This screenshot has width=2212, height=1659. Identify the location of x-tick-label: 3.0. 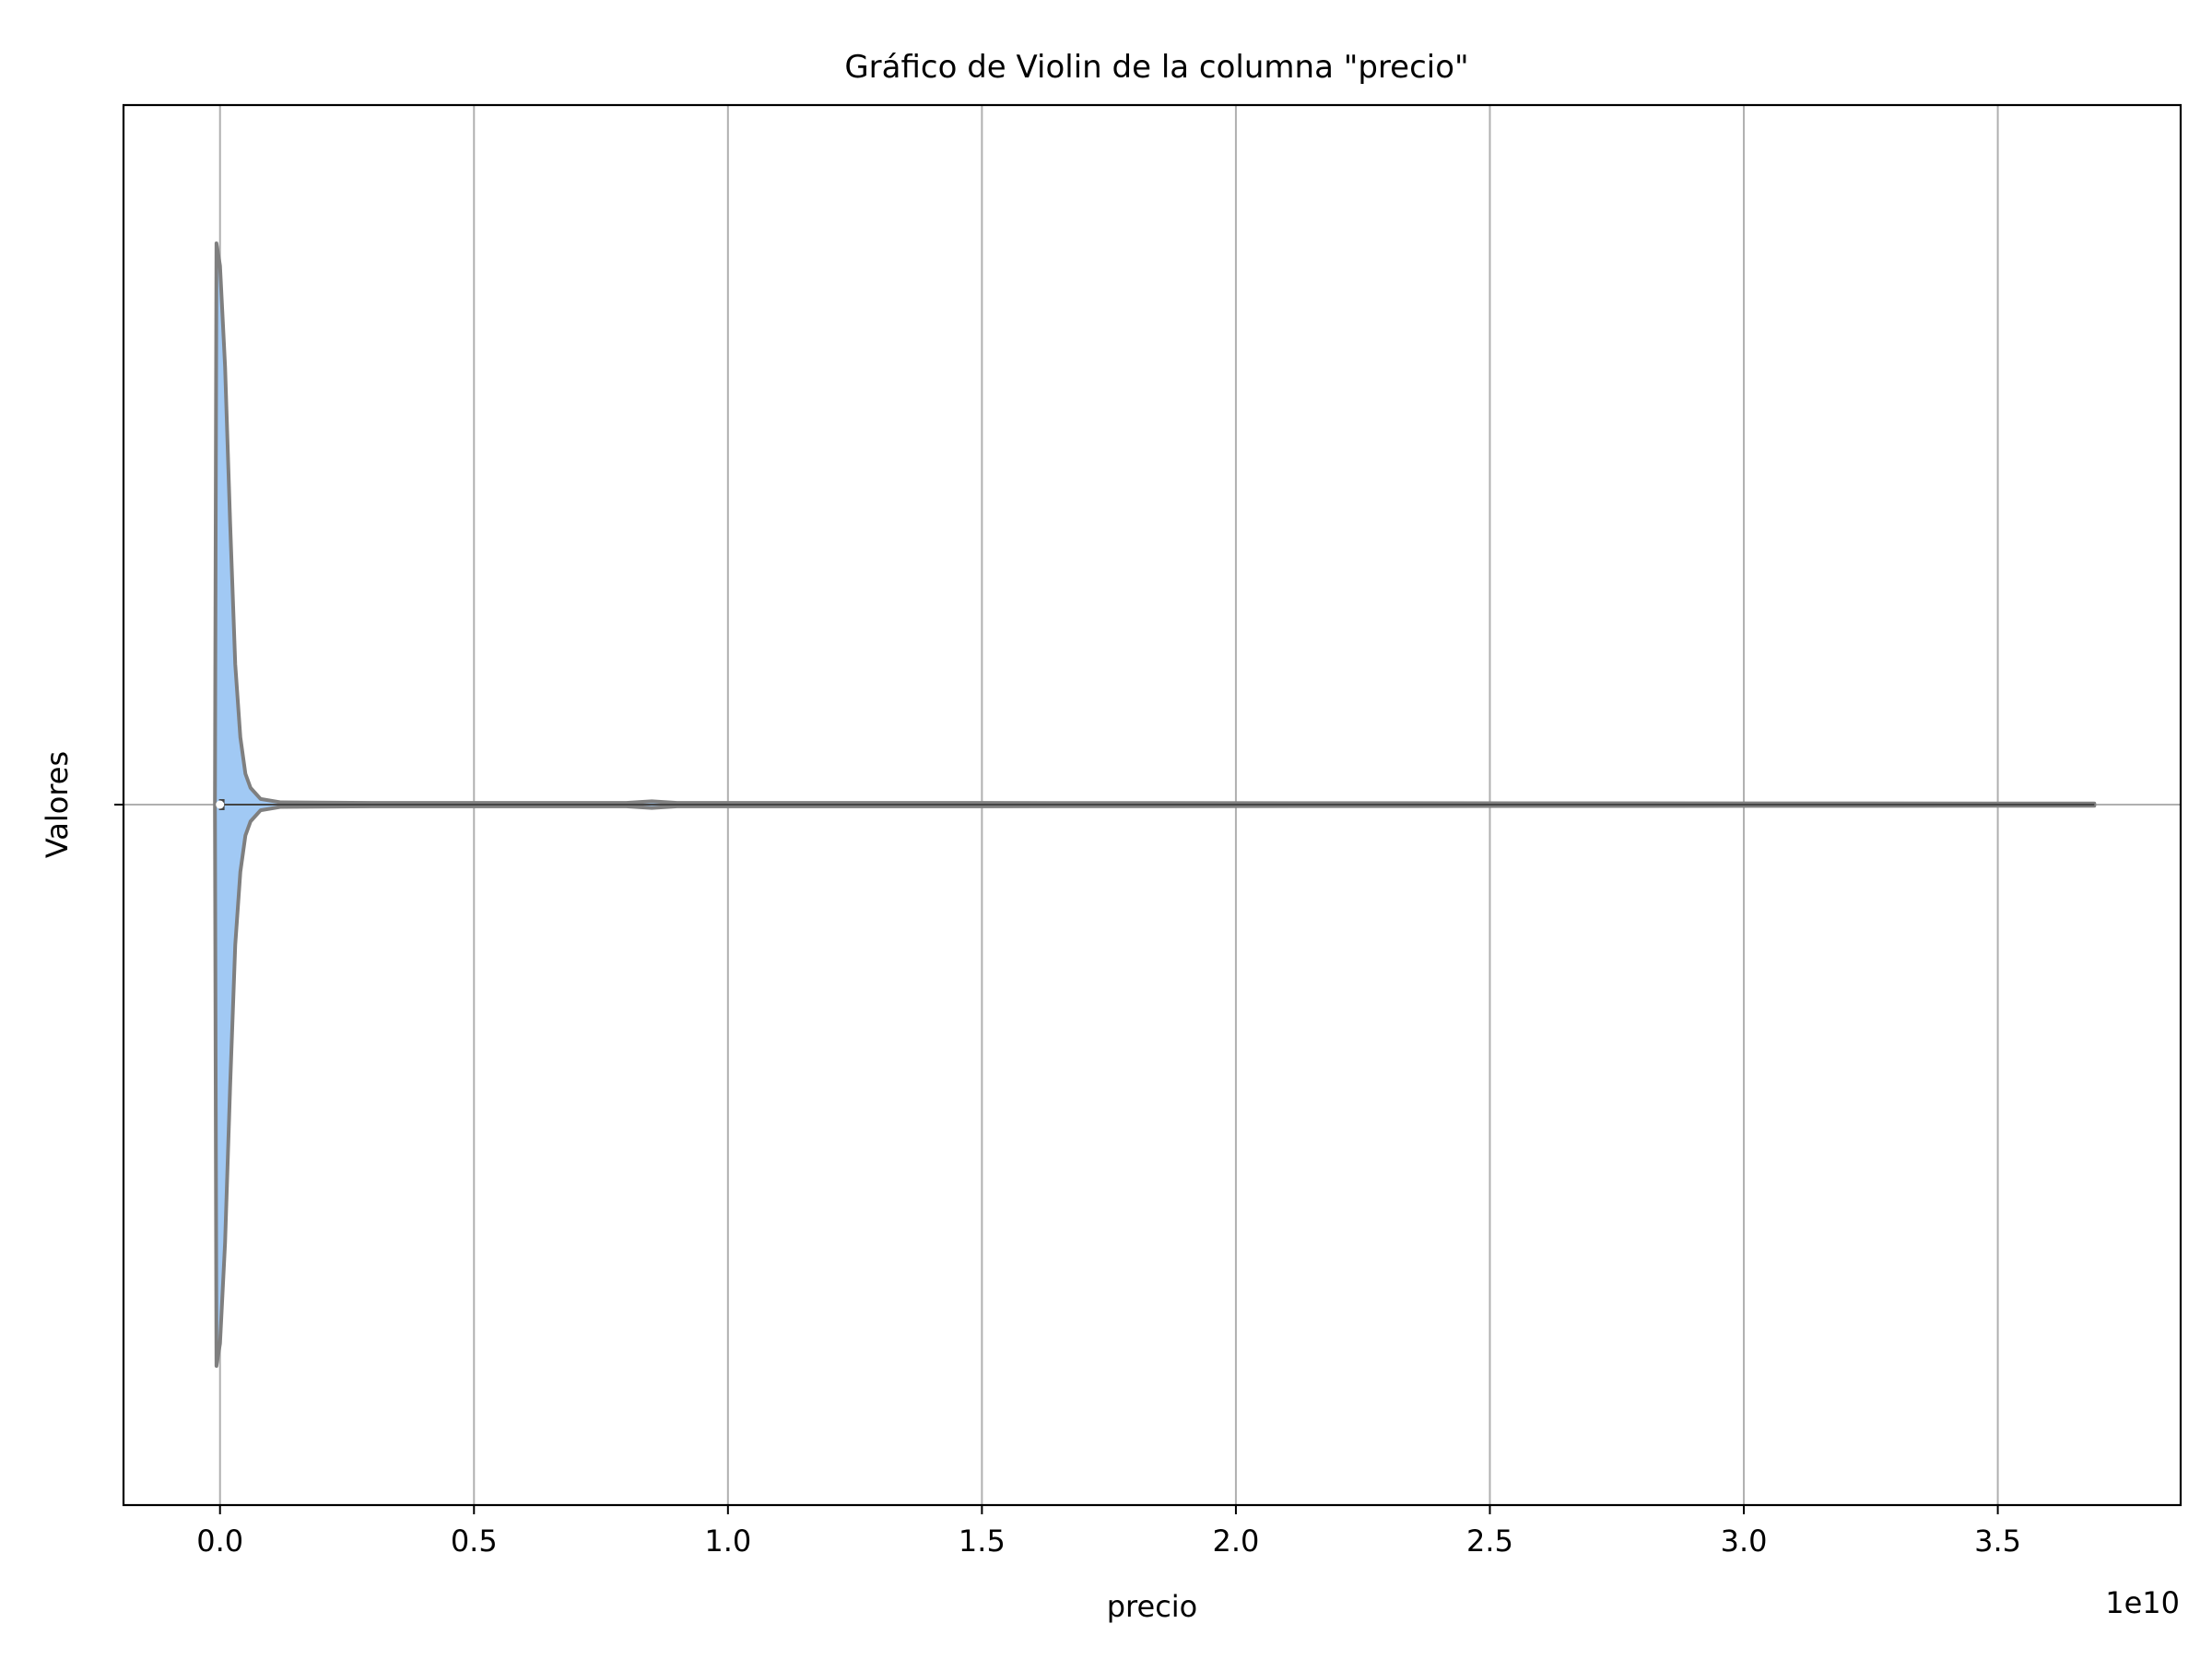
(1744, 1541).